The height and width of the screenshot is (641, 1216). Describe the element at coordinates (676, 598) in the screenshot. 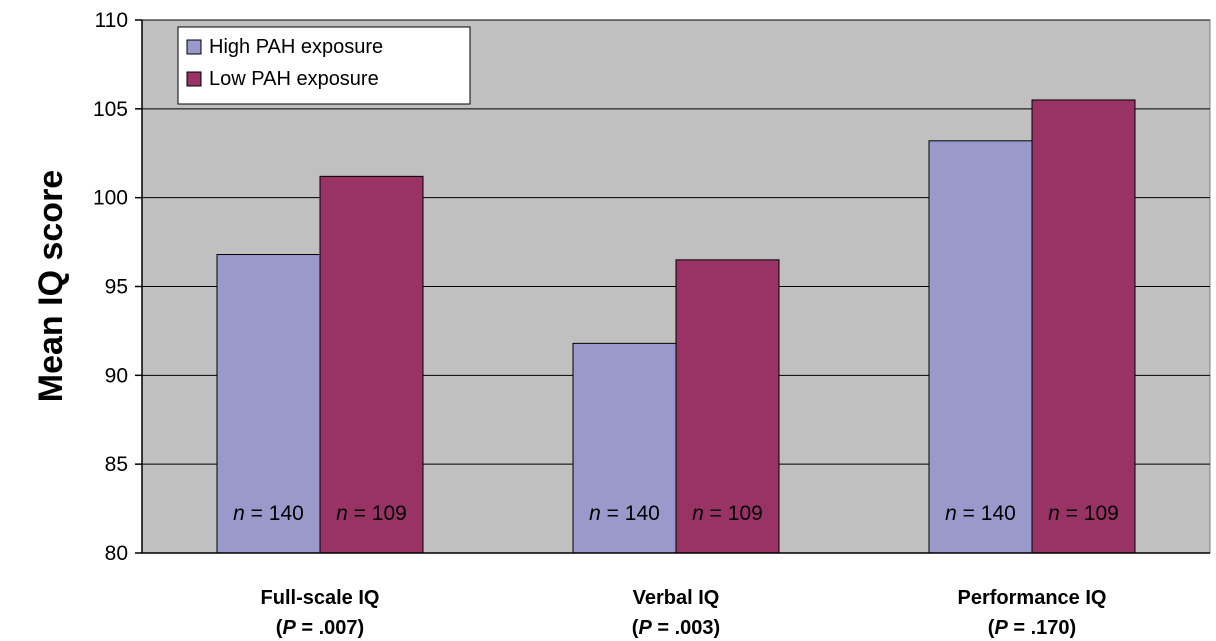

I see `x-category-label: Verbal IQ` at that location.